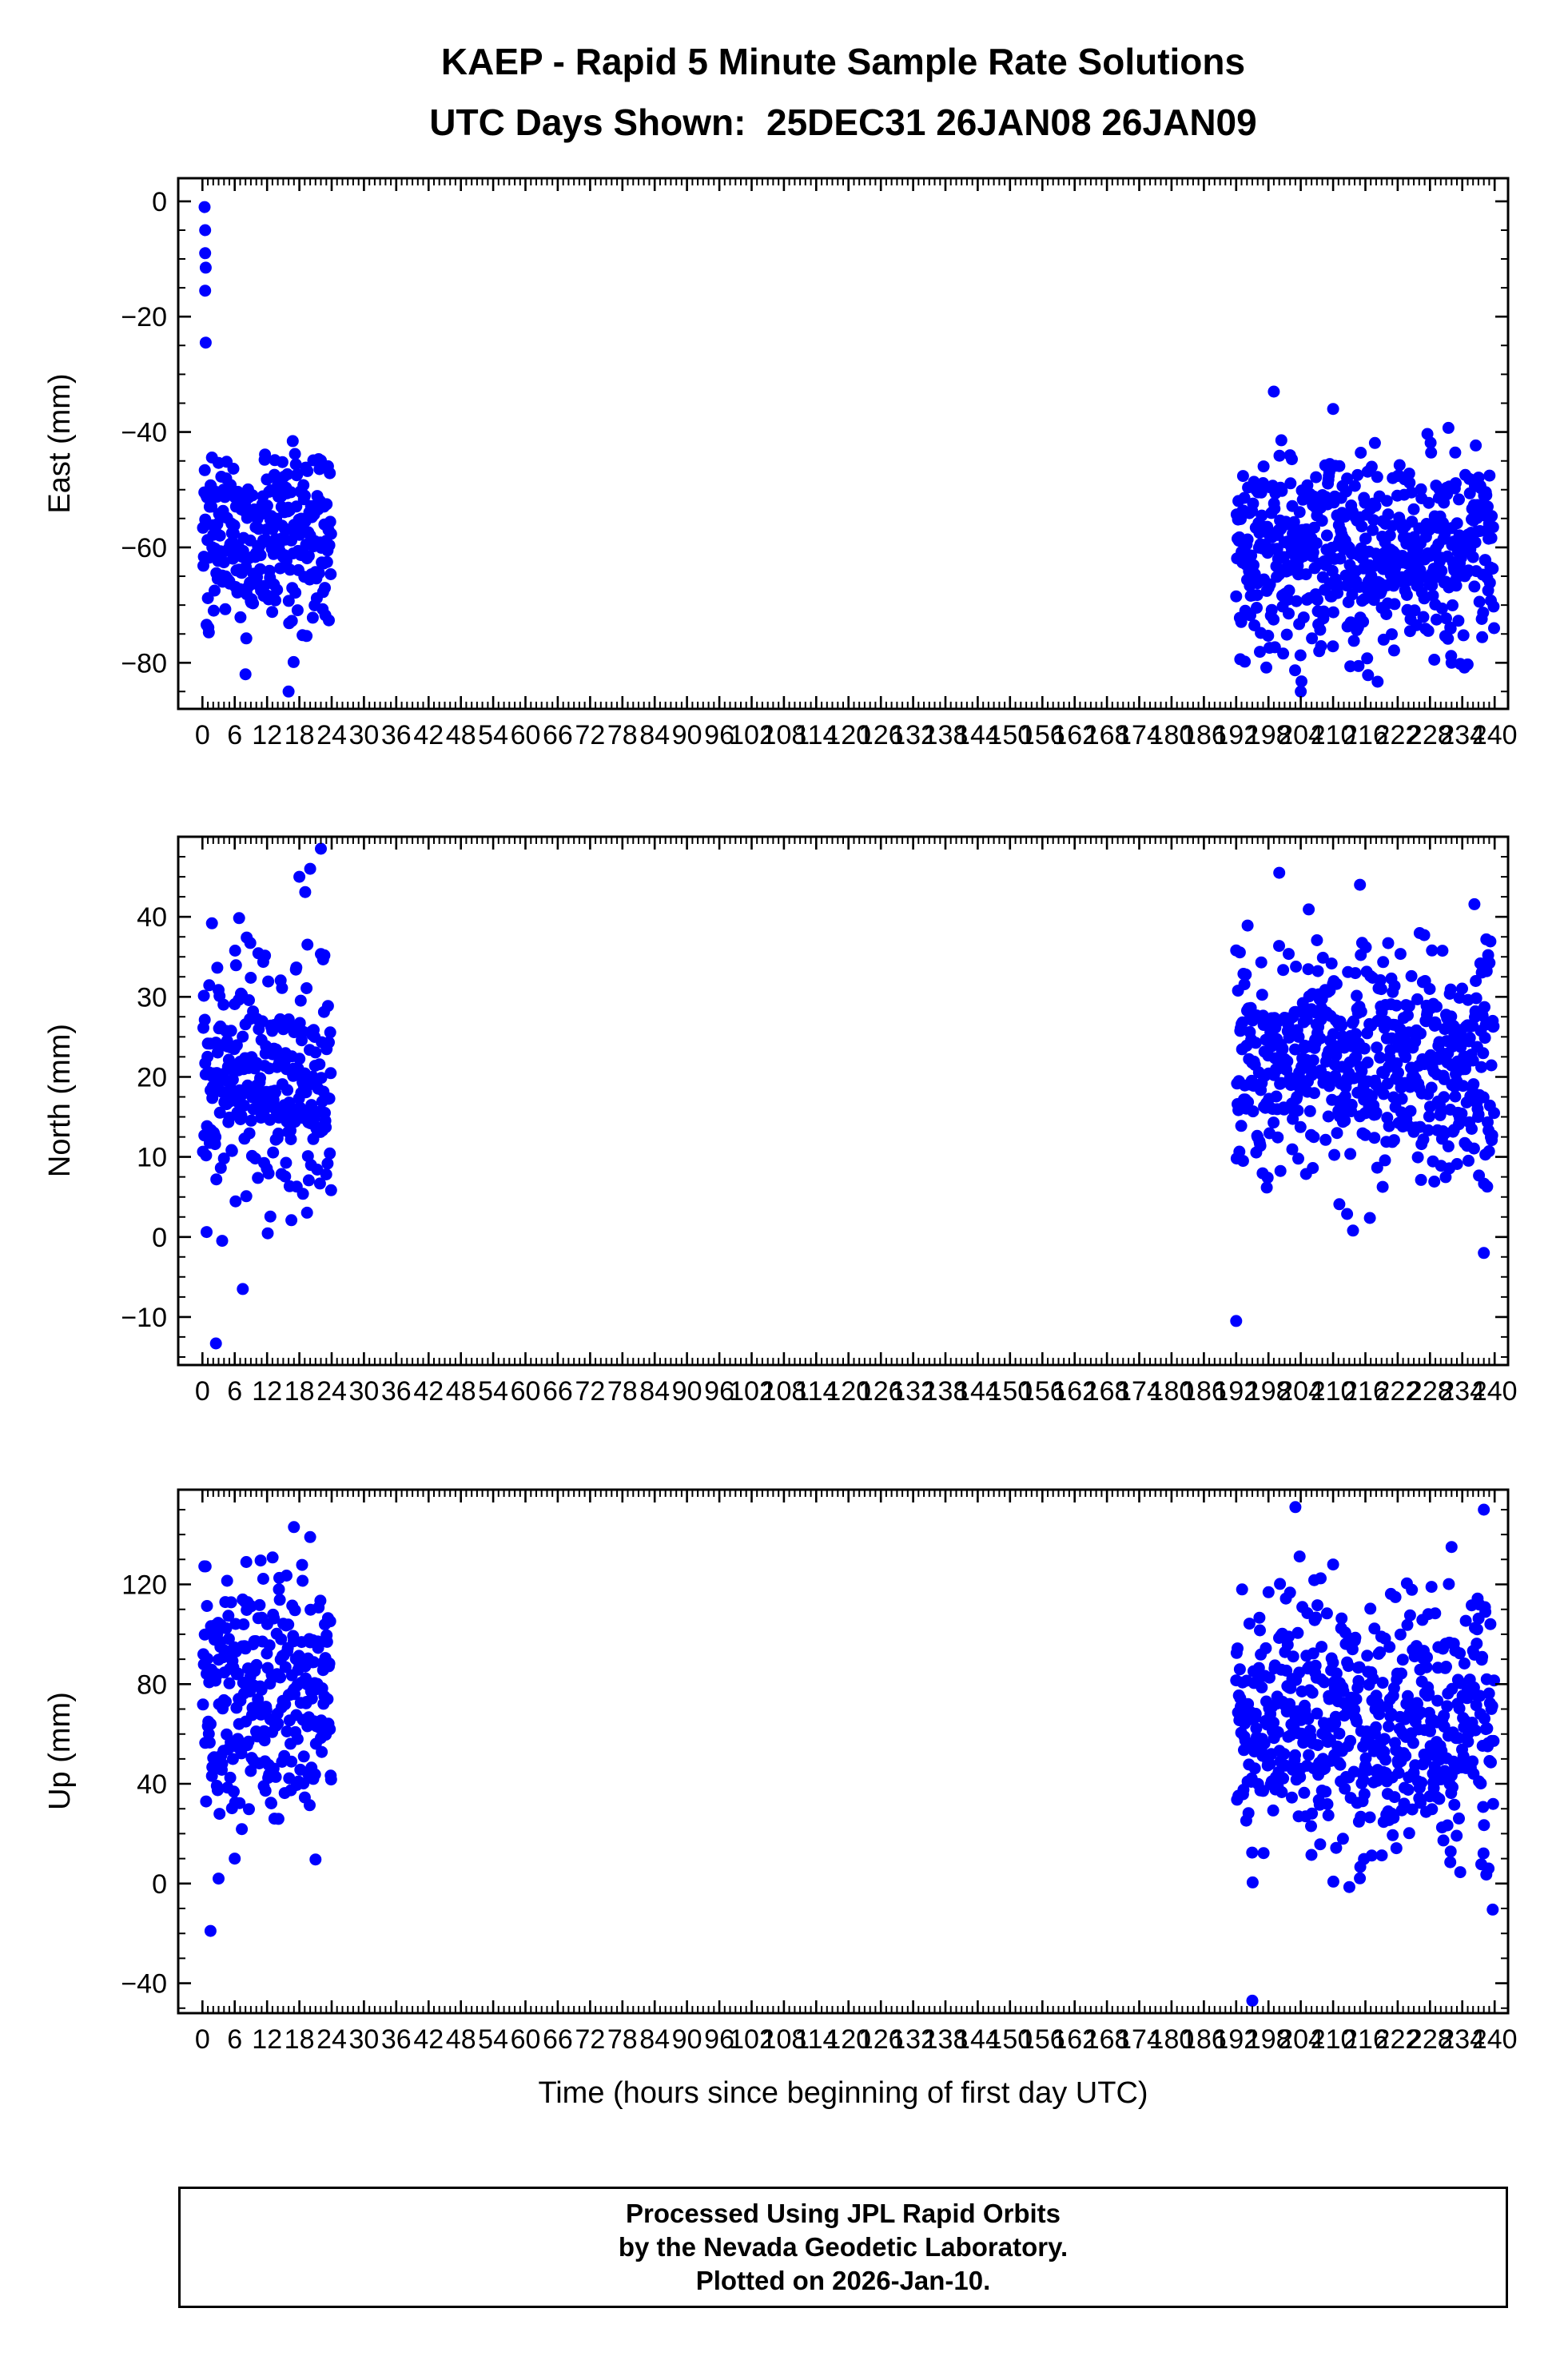  What do you see at coordinates (144, 548) in the screenshot?
I see `svg-text: −60` at bounding box center [144, 548].